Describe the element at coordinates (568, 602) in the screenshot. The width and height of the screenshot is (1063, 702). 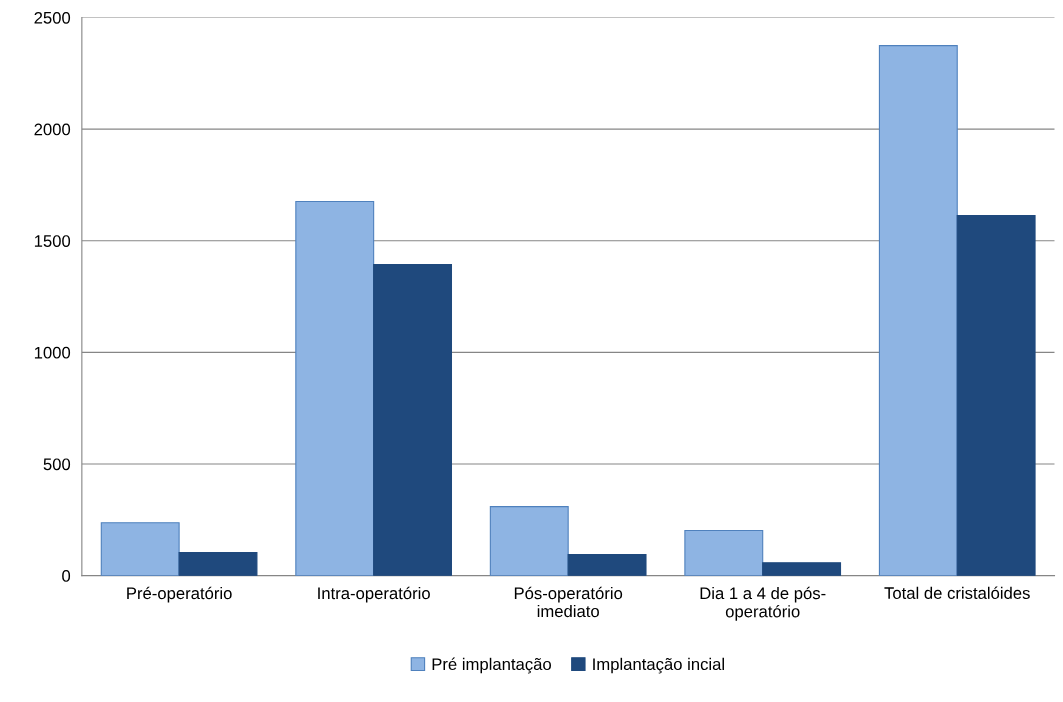
I see `x-tick-label: Pós-operatório imediato` at that location.